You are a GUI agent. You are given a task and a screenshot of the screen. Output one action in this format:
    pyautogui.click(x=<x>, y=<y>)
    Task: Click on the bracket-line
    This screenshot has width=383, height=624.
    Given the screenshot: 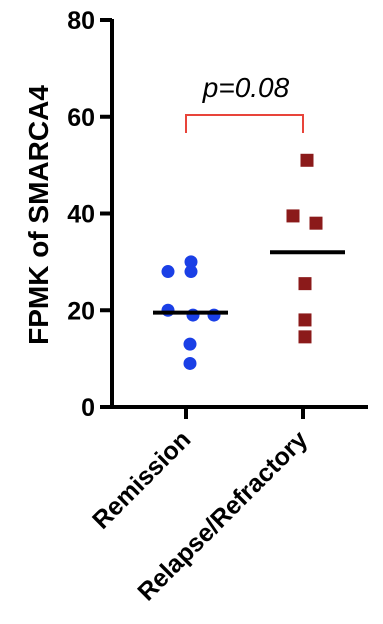 What is the action you would take?
    pyautogui.click(x=244, y=123)
    